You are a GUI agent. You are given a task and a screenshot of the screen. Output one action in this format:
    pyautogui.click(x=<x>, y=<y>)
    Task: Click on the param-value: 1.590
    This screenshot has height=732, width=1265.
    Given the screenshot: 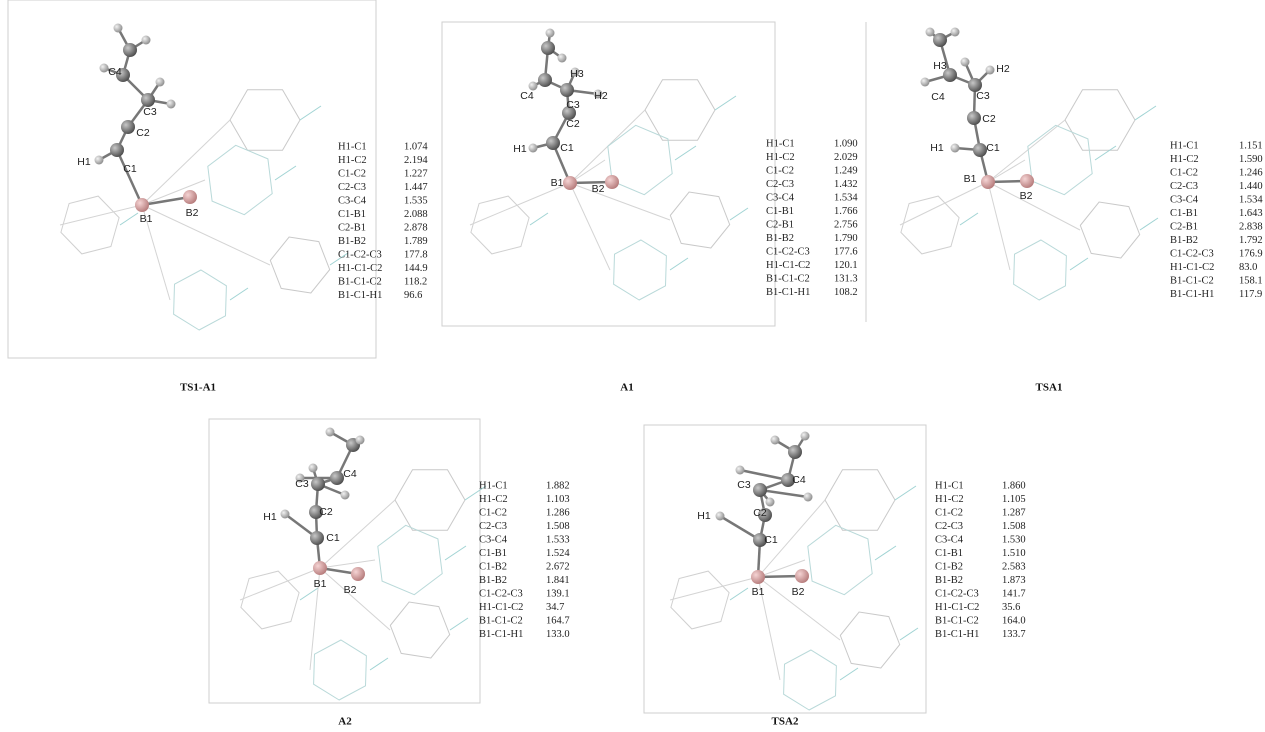 What is the action you would take?
    pyautogui.click(x=1251, y=159)
    